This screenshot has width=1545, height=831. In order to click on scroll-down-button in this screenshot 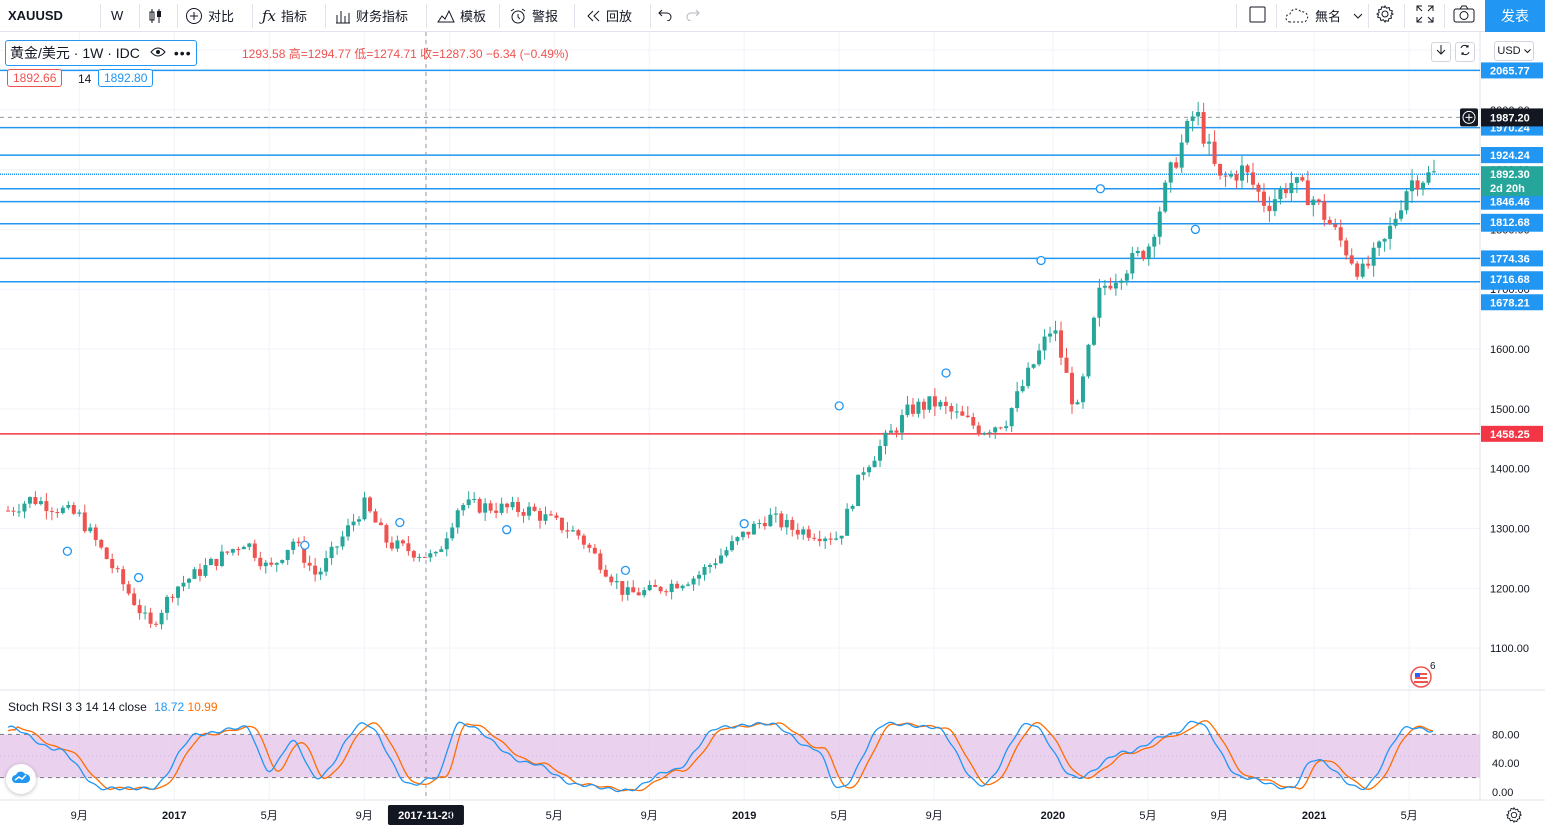, I will do `click(1441, 52)`.